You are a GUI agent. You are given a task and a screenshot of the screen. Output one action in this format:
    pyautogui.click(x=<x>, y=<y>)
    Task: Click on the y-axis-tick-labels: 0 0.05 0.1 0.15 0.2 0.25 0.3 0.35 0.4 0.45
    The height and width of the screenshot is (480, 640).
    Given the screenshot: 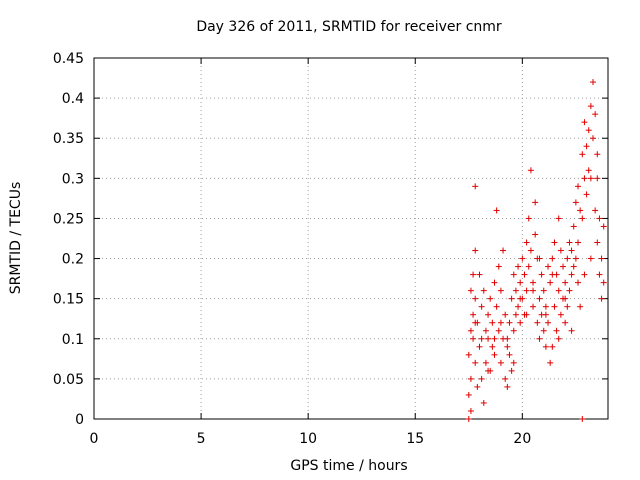 What is the action you would take?
    pyautogui.click(x=68, y=239)
    